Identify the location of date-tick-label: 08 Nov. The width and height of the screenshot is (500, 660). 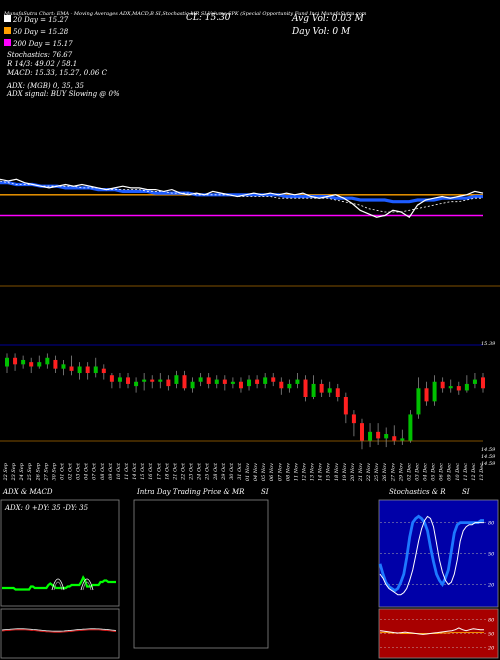
(288, 472).